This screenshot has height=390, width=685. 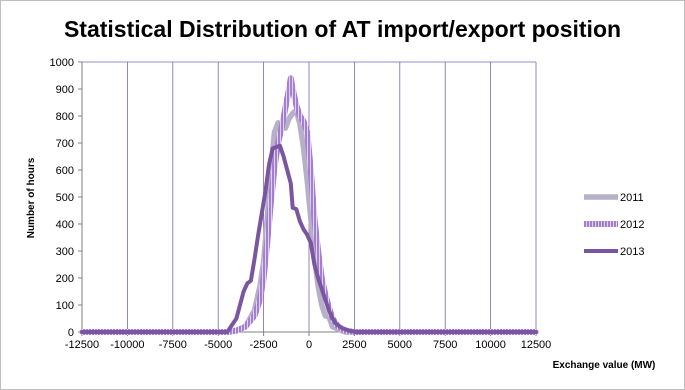 I want to click on y-tick-label: 900, so click(x=65, y=90).